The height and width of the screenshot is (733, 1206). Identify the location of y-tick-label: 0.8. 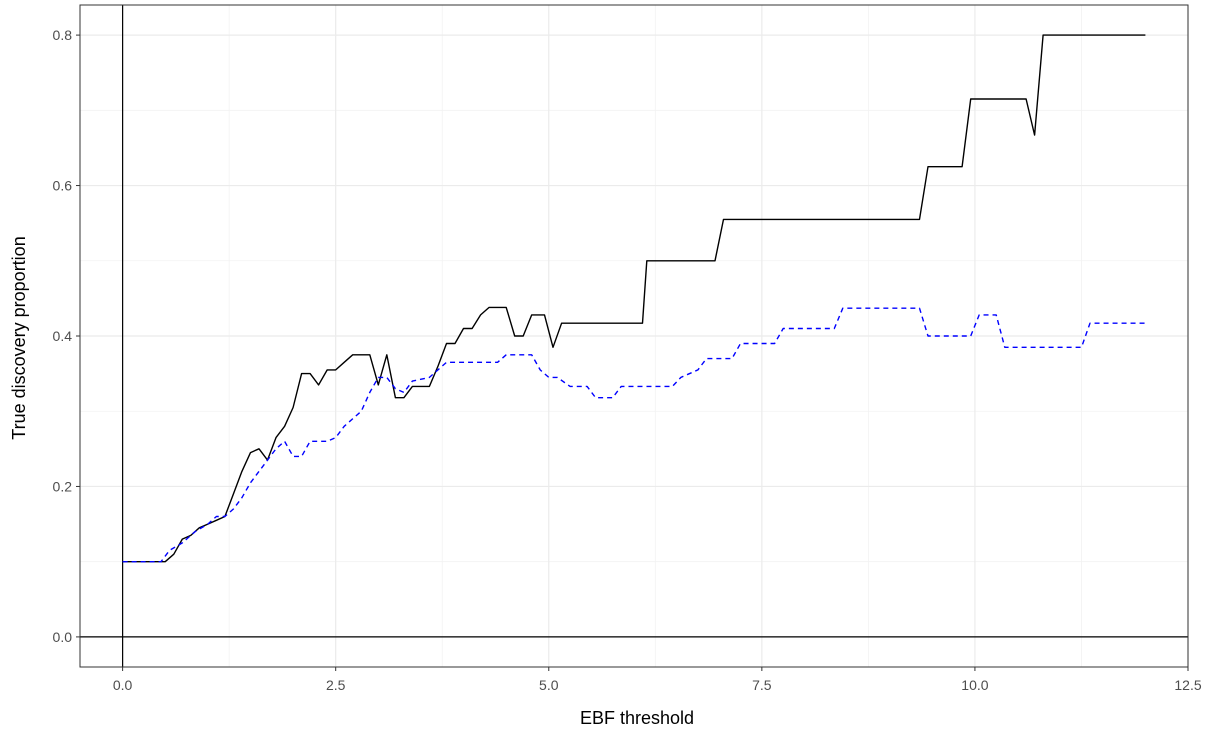
(63, 35).